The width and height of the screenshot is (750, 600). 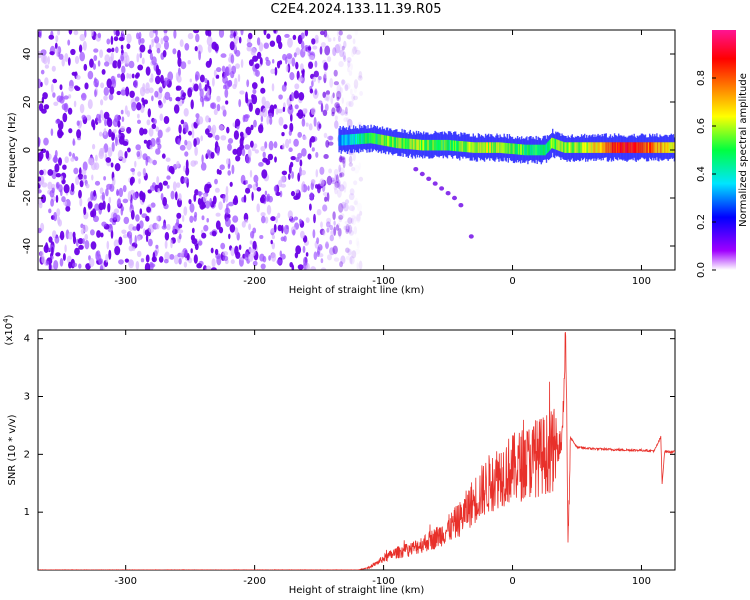 What do you see at coordinates (254, 581) in the screenshot?
I see `snr-x-tick-label: -200` at bounding box center [254, 581].